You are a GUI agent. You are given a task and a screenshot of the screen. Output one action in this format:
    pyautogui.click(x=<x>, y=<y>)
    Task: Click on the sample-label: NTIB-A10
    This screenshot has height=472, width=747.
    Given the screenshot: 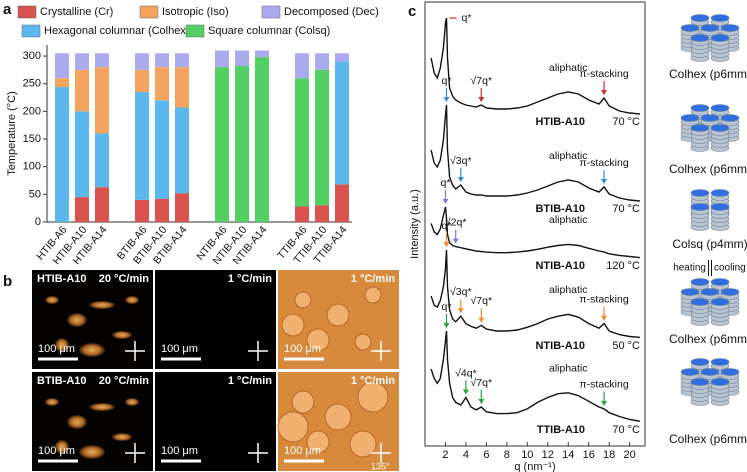 What is the action you would take?
    pyautogui.click(x=560, y=346)
    